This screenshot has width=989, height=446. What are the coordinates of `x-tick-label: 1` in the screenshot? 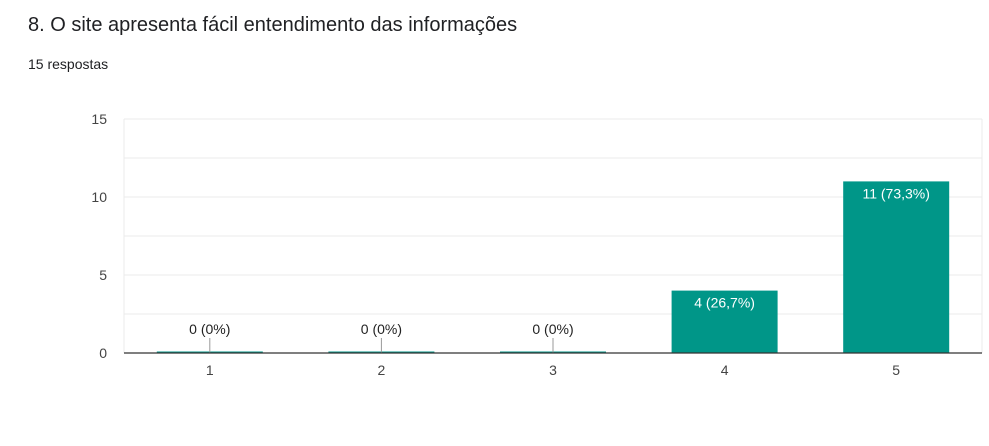 It's located at (210, 370).